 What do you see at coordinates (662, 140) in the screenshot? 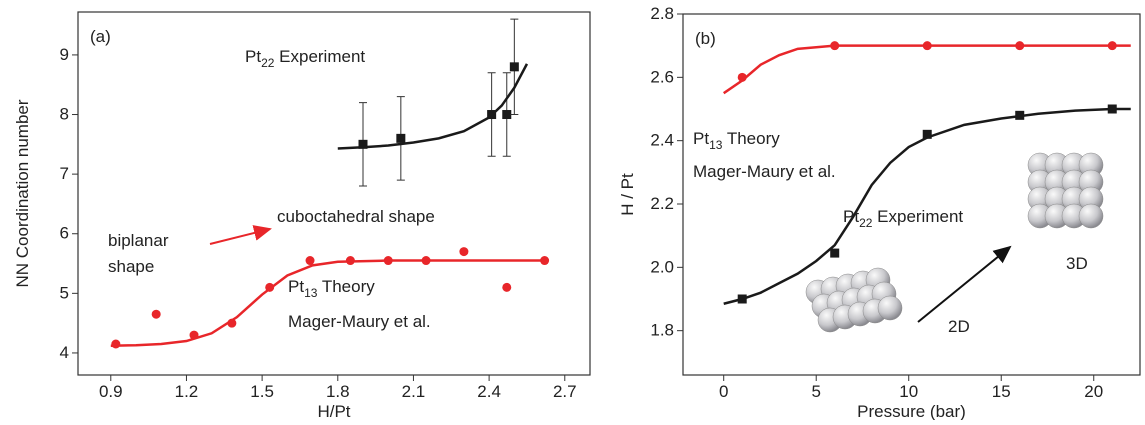
I see `y-tick-label: 2.4` at bounding box center [662, 140].